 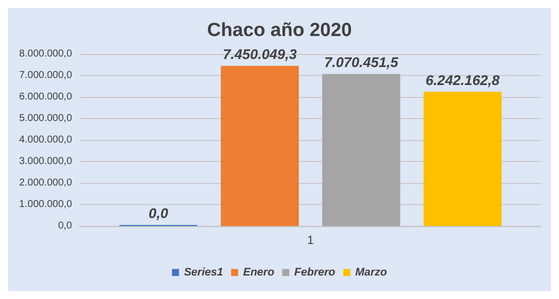 What do you see at coordinates (204, 272) in the screenshot?
I see `legend-label: Series1` at bounding box center [204, 272].